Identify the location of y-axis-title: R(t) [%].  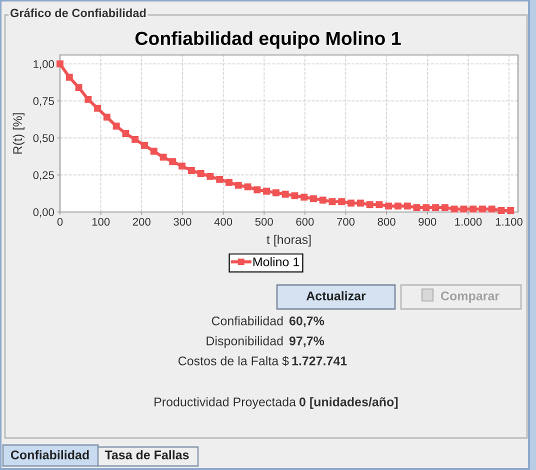
(18, 133).